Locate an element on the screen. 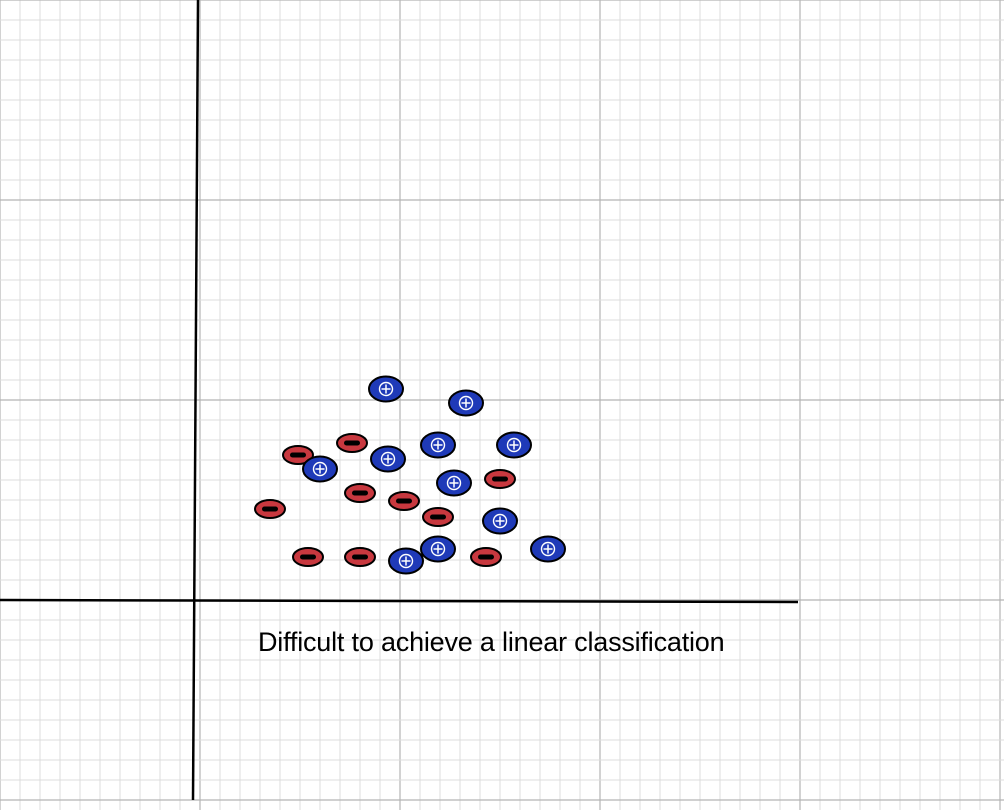 This screenshot has height=810, width=1004. data-points is located at coordinates (410, 475).